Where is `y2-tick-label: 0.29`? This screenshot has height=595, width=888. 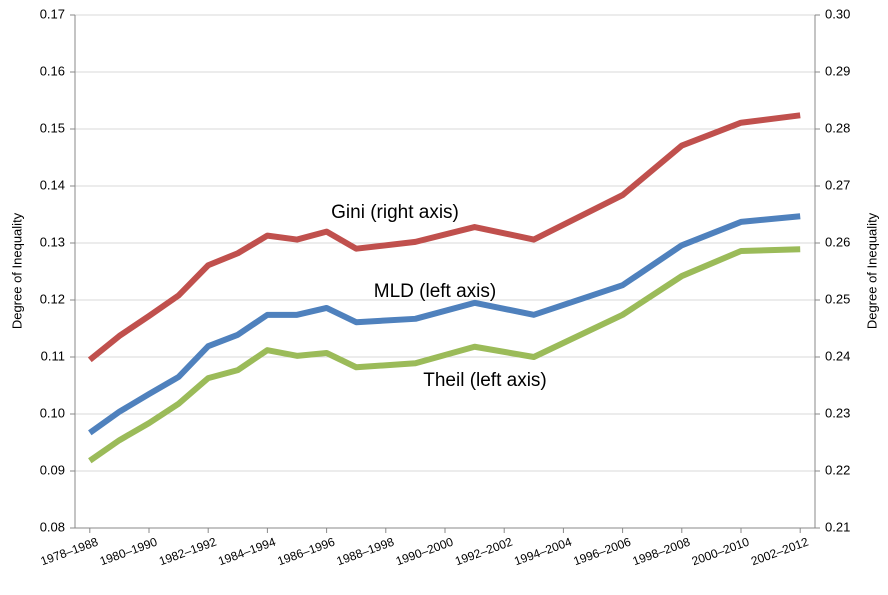
y2-tick-label: 0.29 is located at coordinates (837, 70).